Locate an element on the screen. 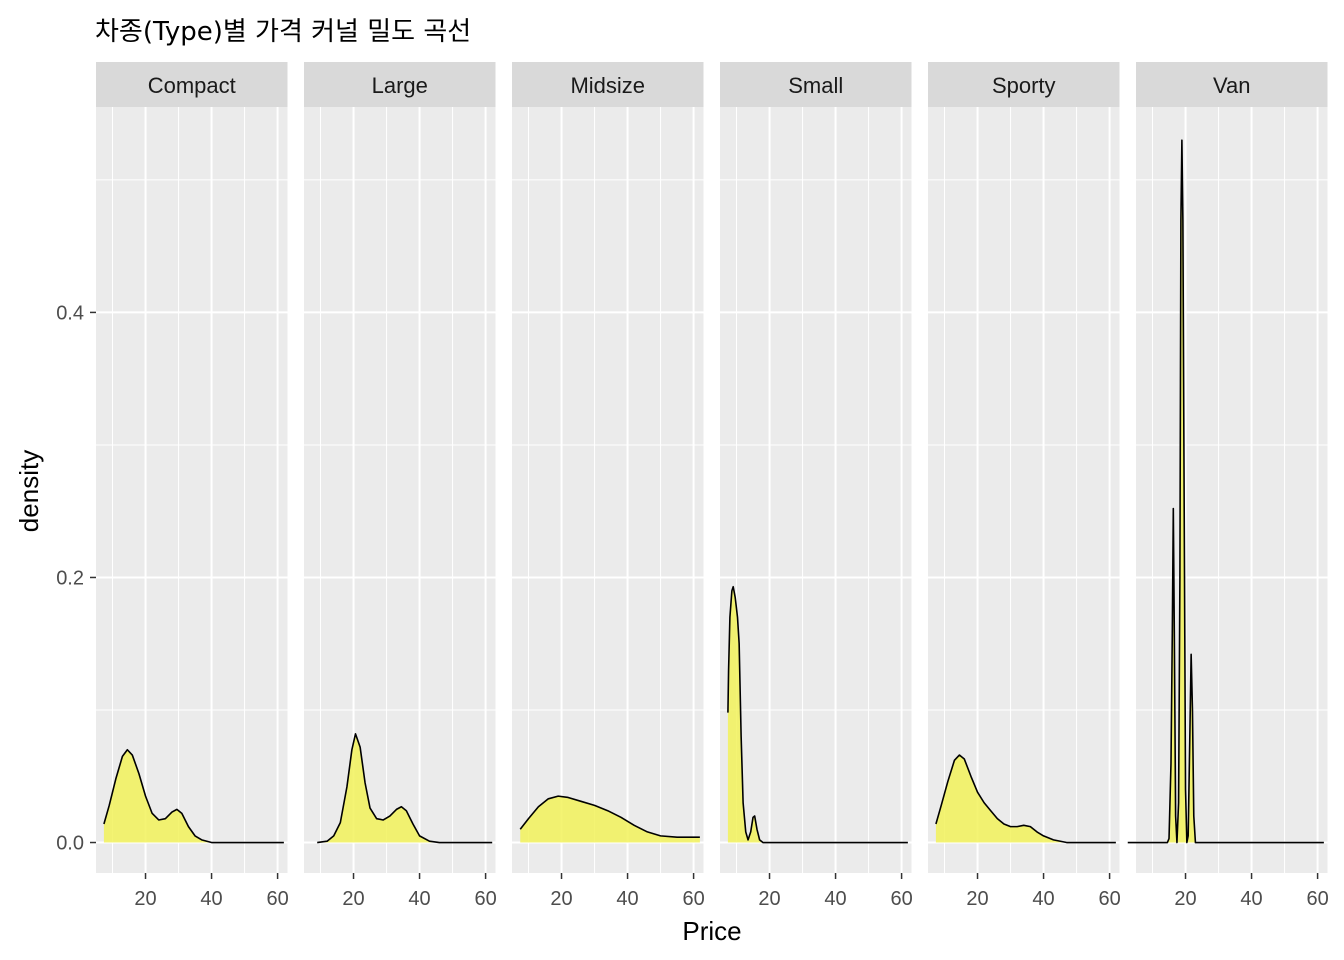 This screenshot has width=1344, height=960. facet-strip-label: Sporty is located at coordinates (1024, 85).